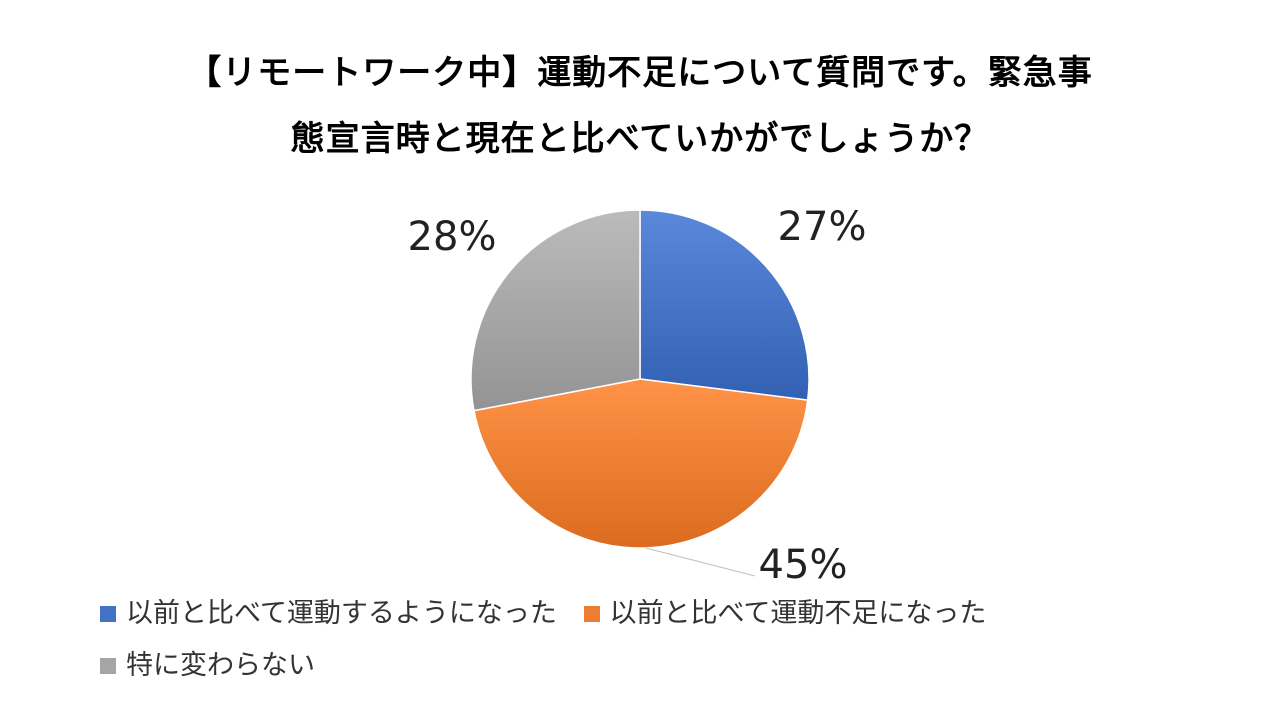  I want to click on pie-slice-no-change, so click(555, 310).